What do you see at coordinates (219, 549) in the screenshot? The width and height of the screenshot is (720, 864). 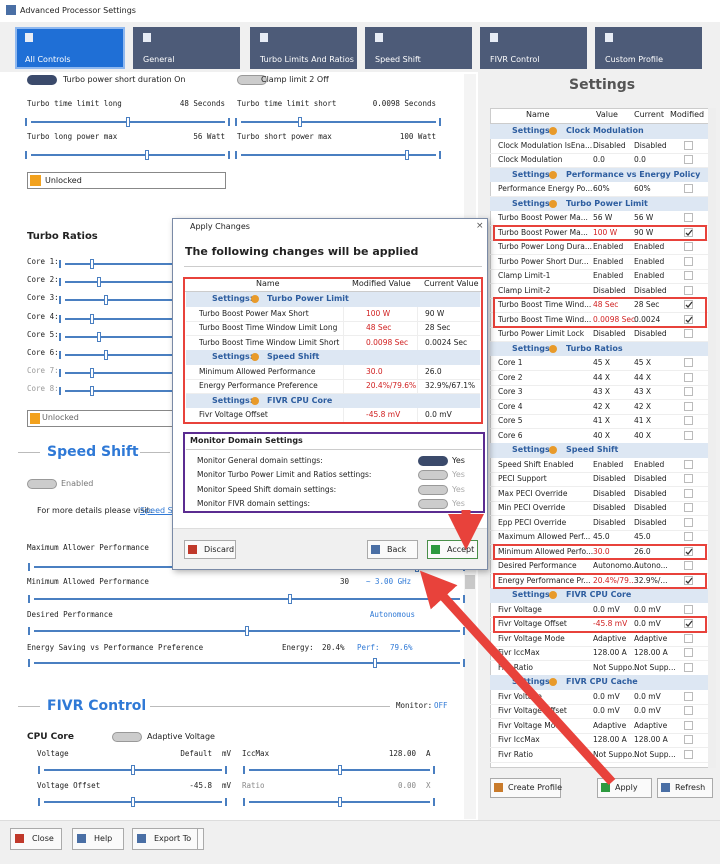 I see `button-label: Discard` at bounding box center [219, 549].